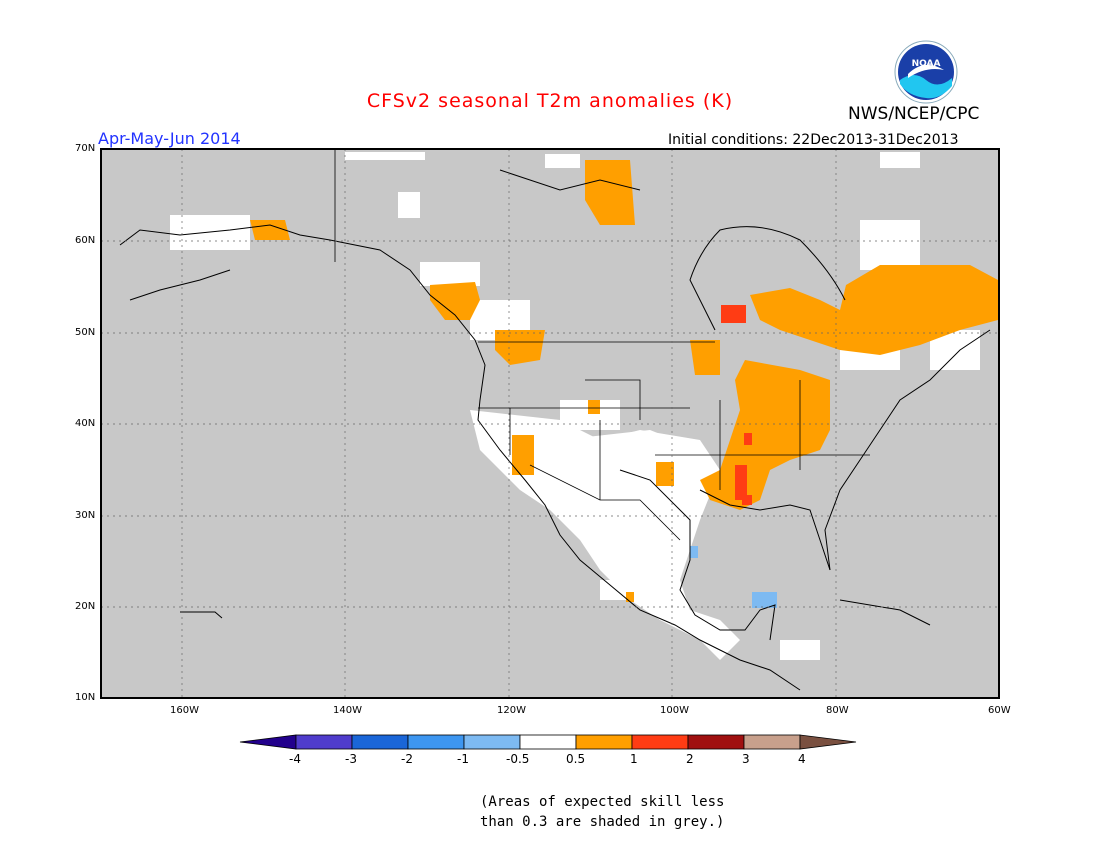  Describe the element at coordinates (463, 759) in the screenshot. I see `colorbar-label: -1` at that location.